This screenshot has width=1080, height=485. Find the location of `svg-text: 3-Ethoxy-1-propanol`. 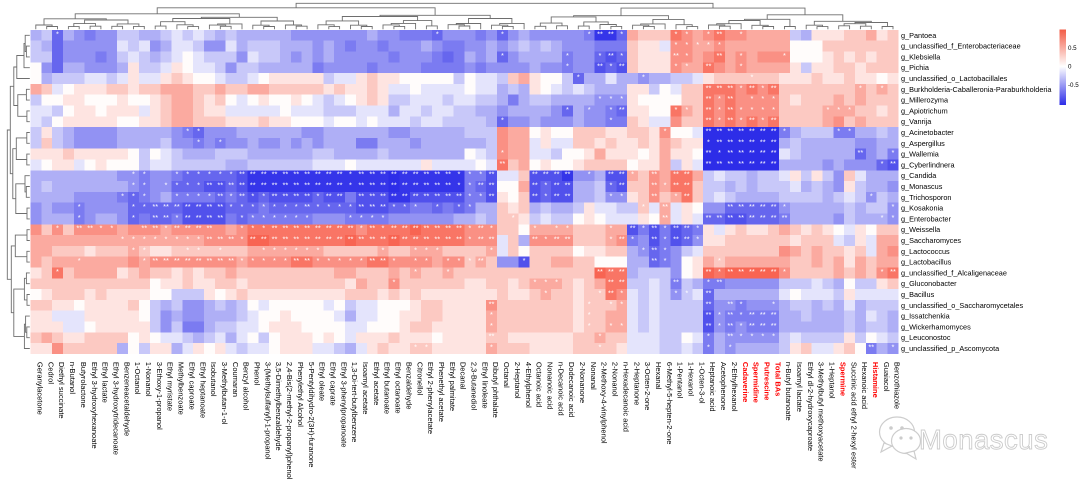

svg-text: 3-Ethoxy-1-propanol is located at coordinates (159, 396).